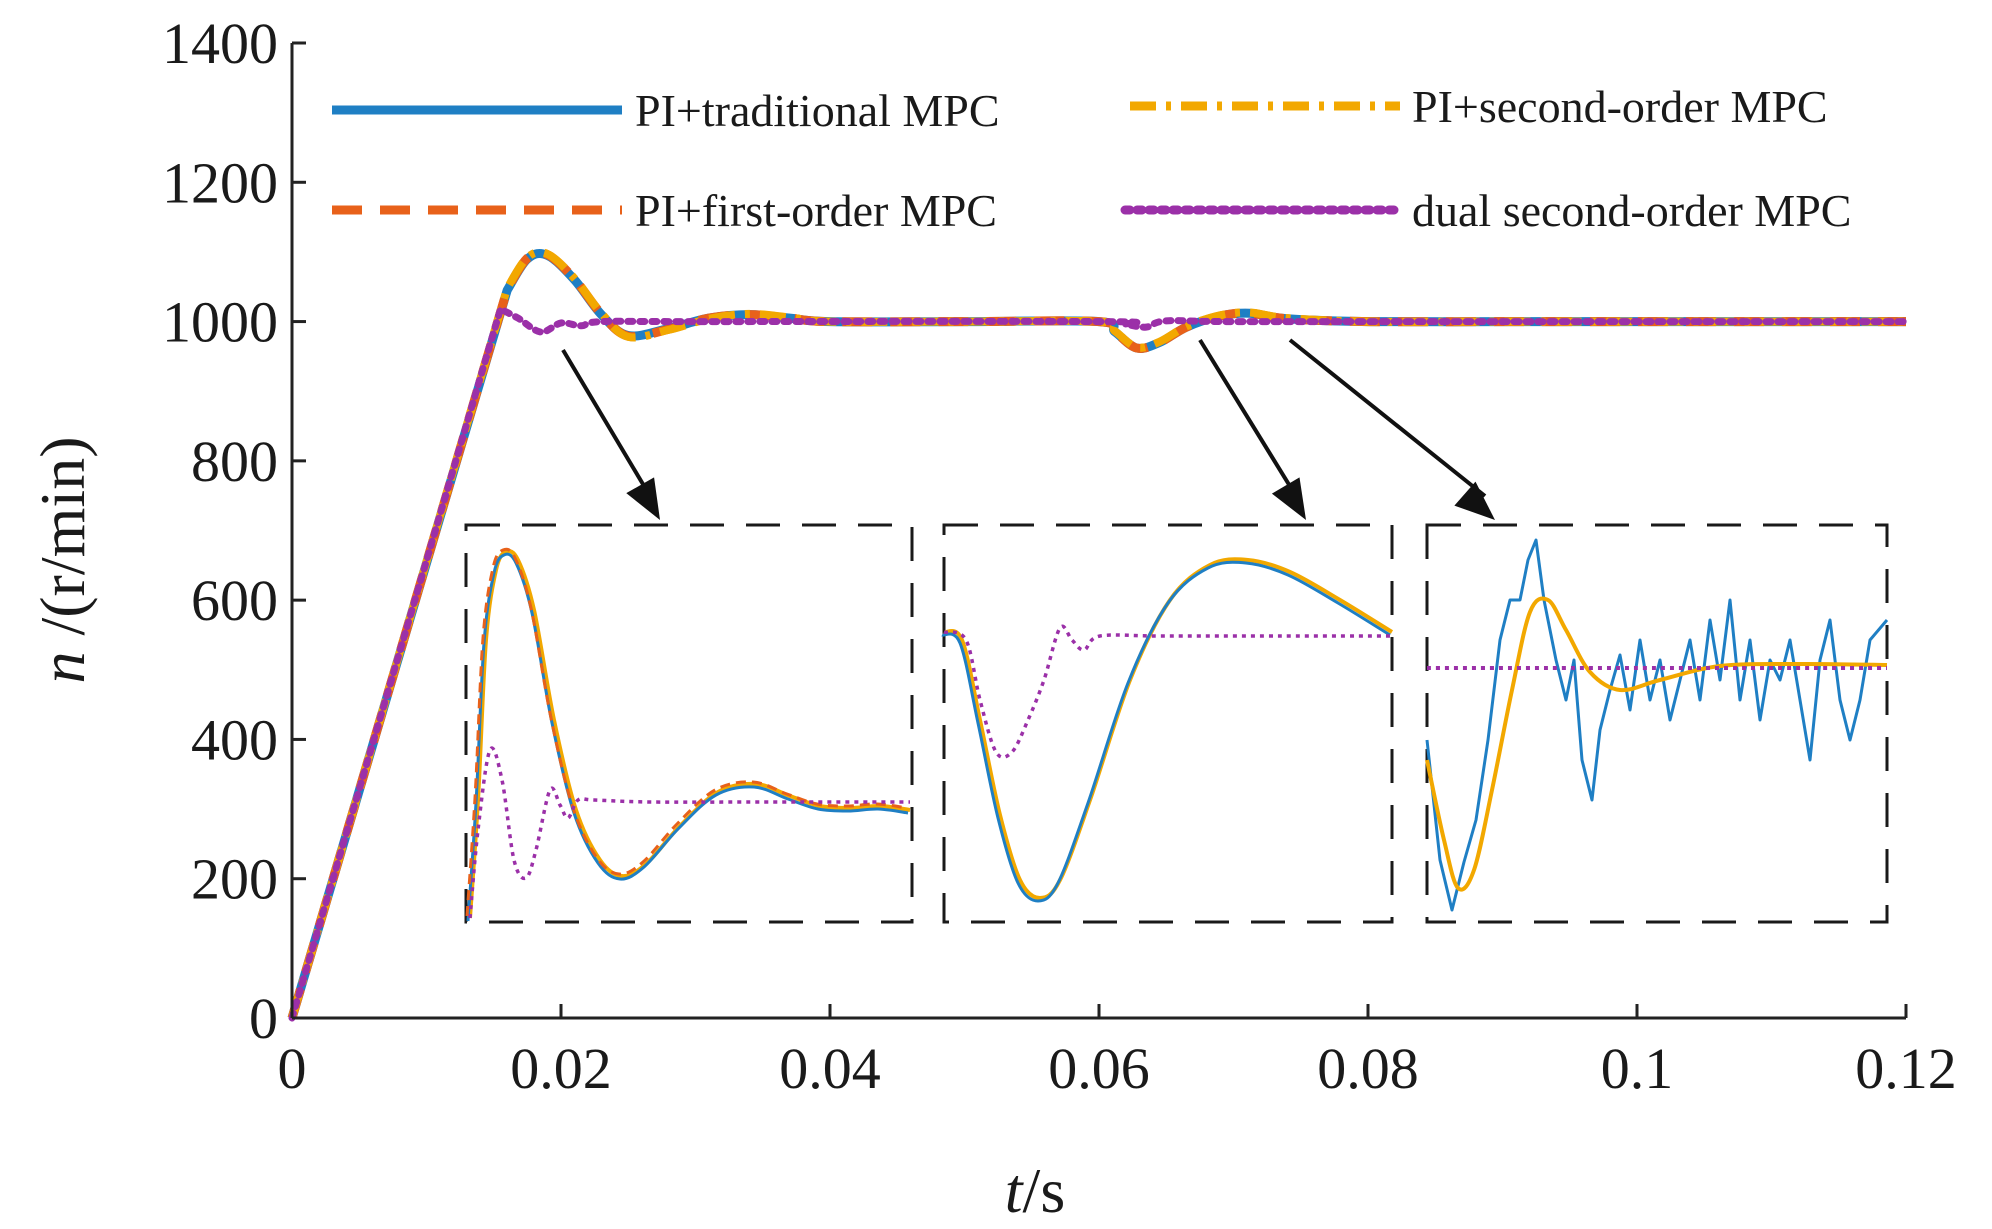 The image size is (1992, 1229). Describe the element at coordinates (234, 739) in the screenshot. I see `y-tick-label: 400` at that location.